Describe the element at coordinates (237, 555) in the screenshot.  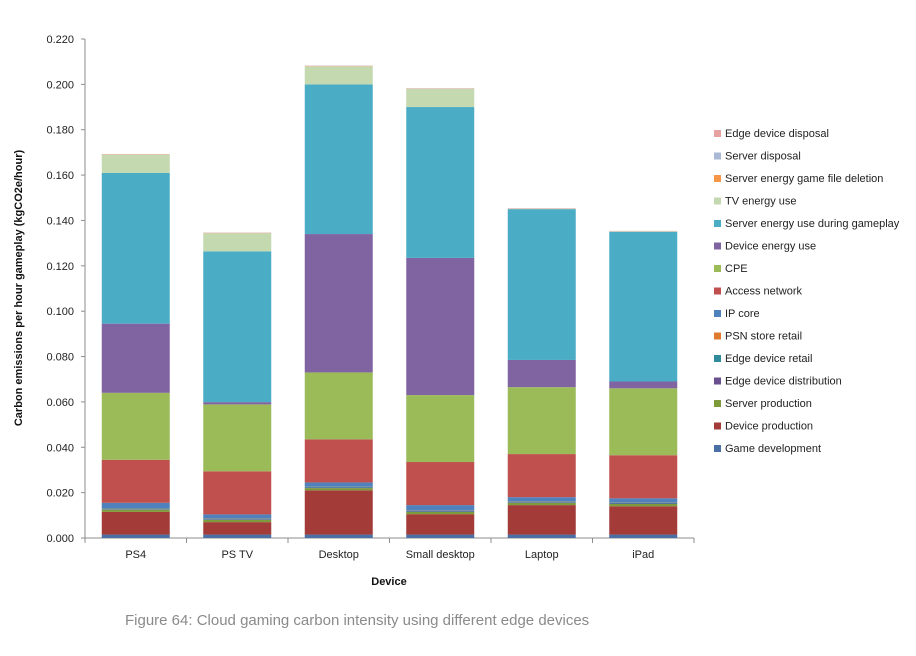
I see `x-tick-label: PS TV` at that location.